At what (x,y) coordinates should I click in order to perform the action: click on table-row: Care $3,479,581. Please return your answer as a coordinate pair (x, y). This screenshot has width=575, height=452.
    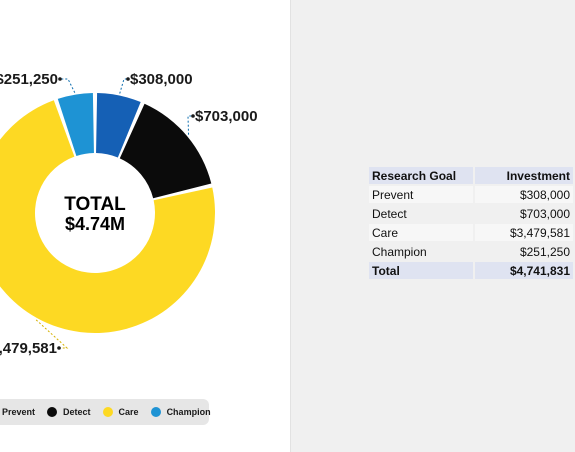
    Looking at the image, I should click on (471, 232).